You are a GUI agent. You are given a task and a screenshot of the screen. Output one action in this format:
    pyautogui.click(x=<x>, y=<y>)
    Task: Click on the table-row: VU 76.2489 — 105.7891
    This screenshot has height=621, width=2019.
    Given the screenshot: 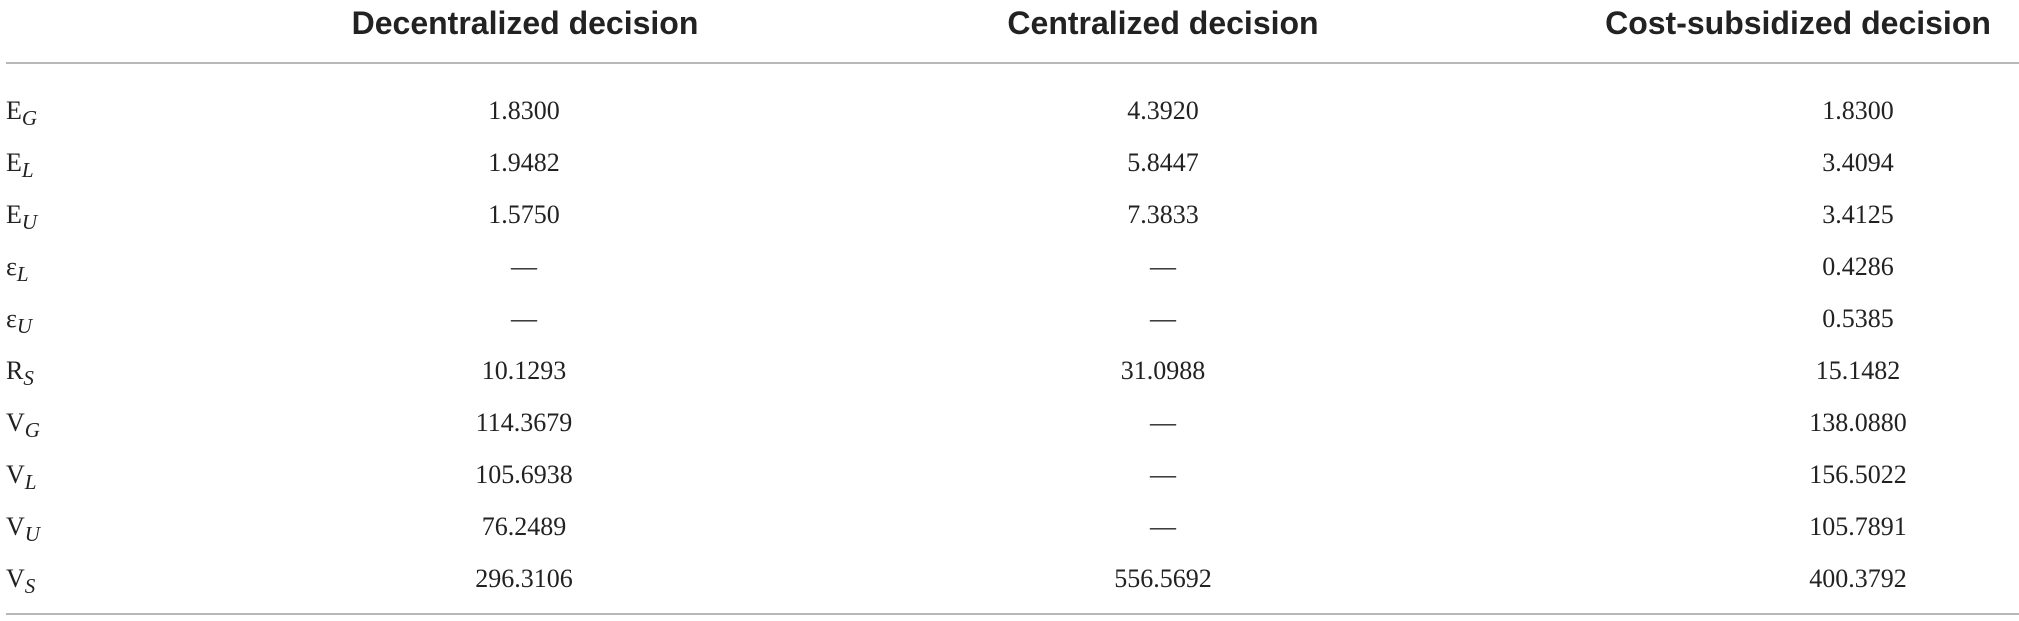 What is the action you would take?
    pyautogui.click(x=1009, y=527)
    